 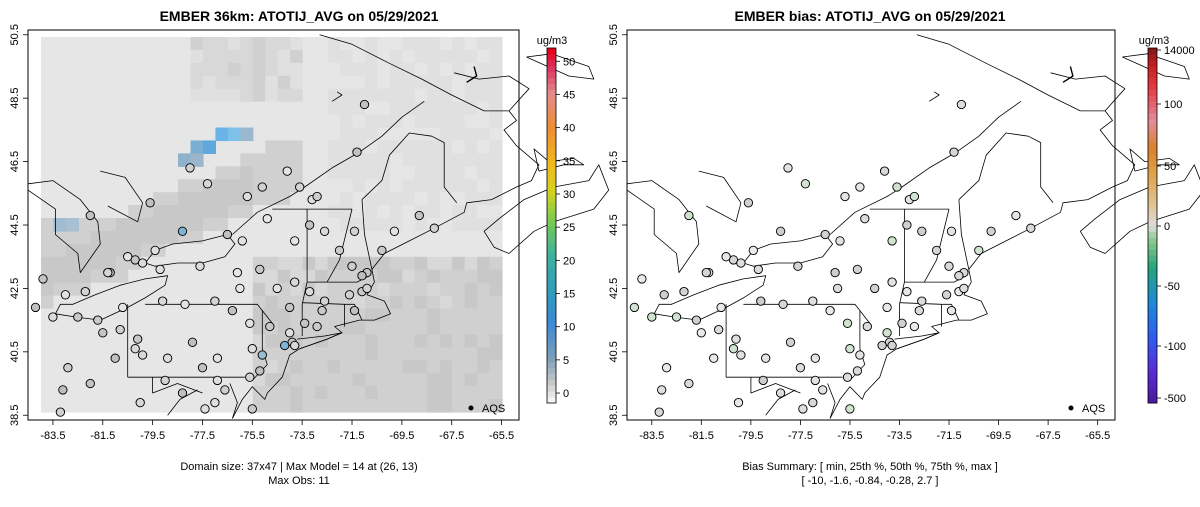 I want to click on boundary-vt_nh, so click(x=936, y=246).